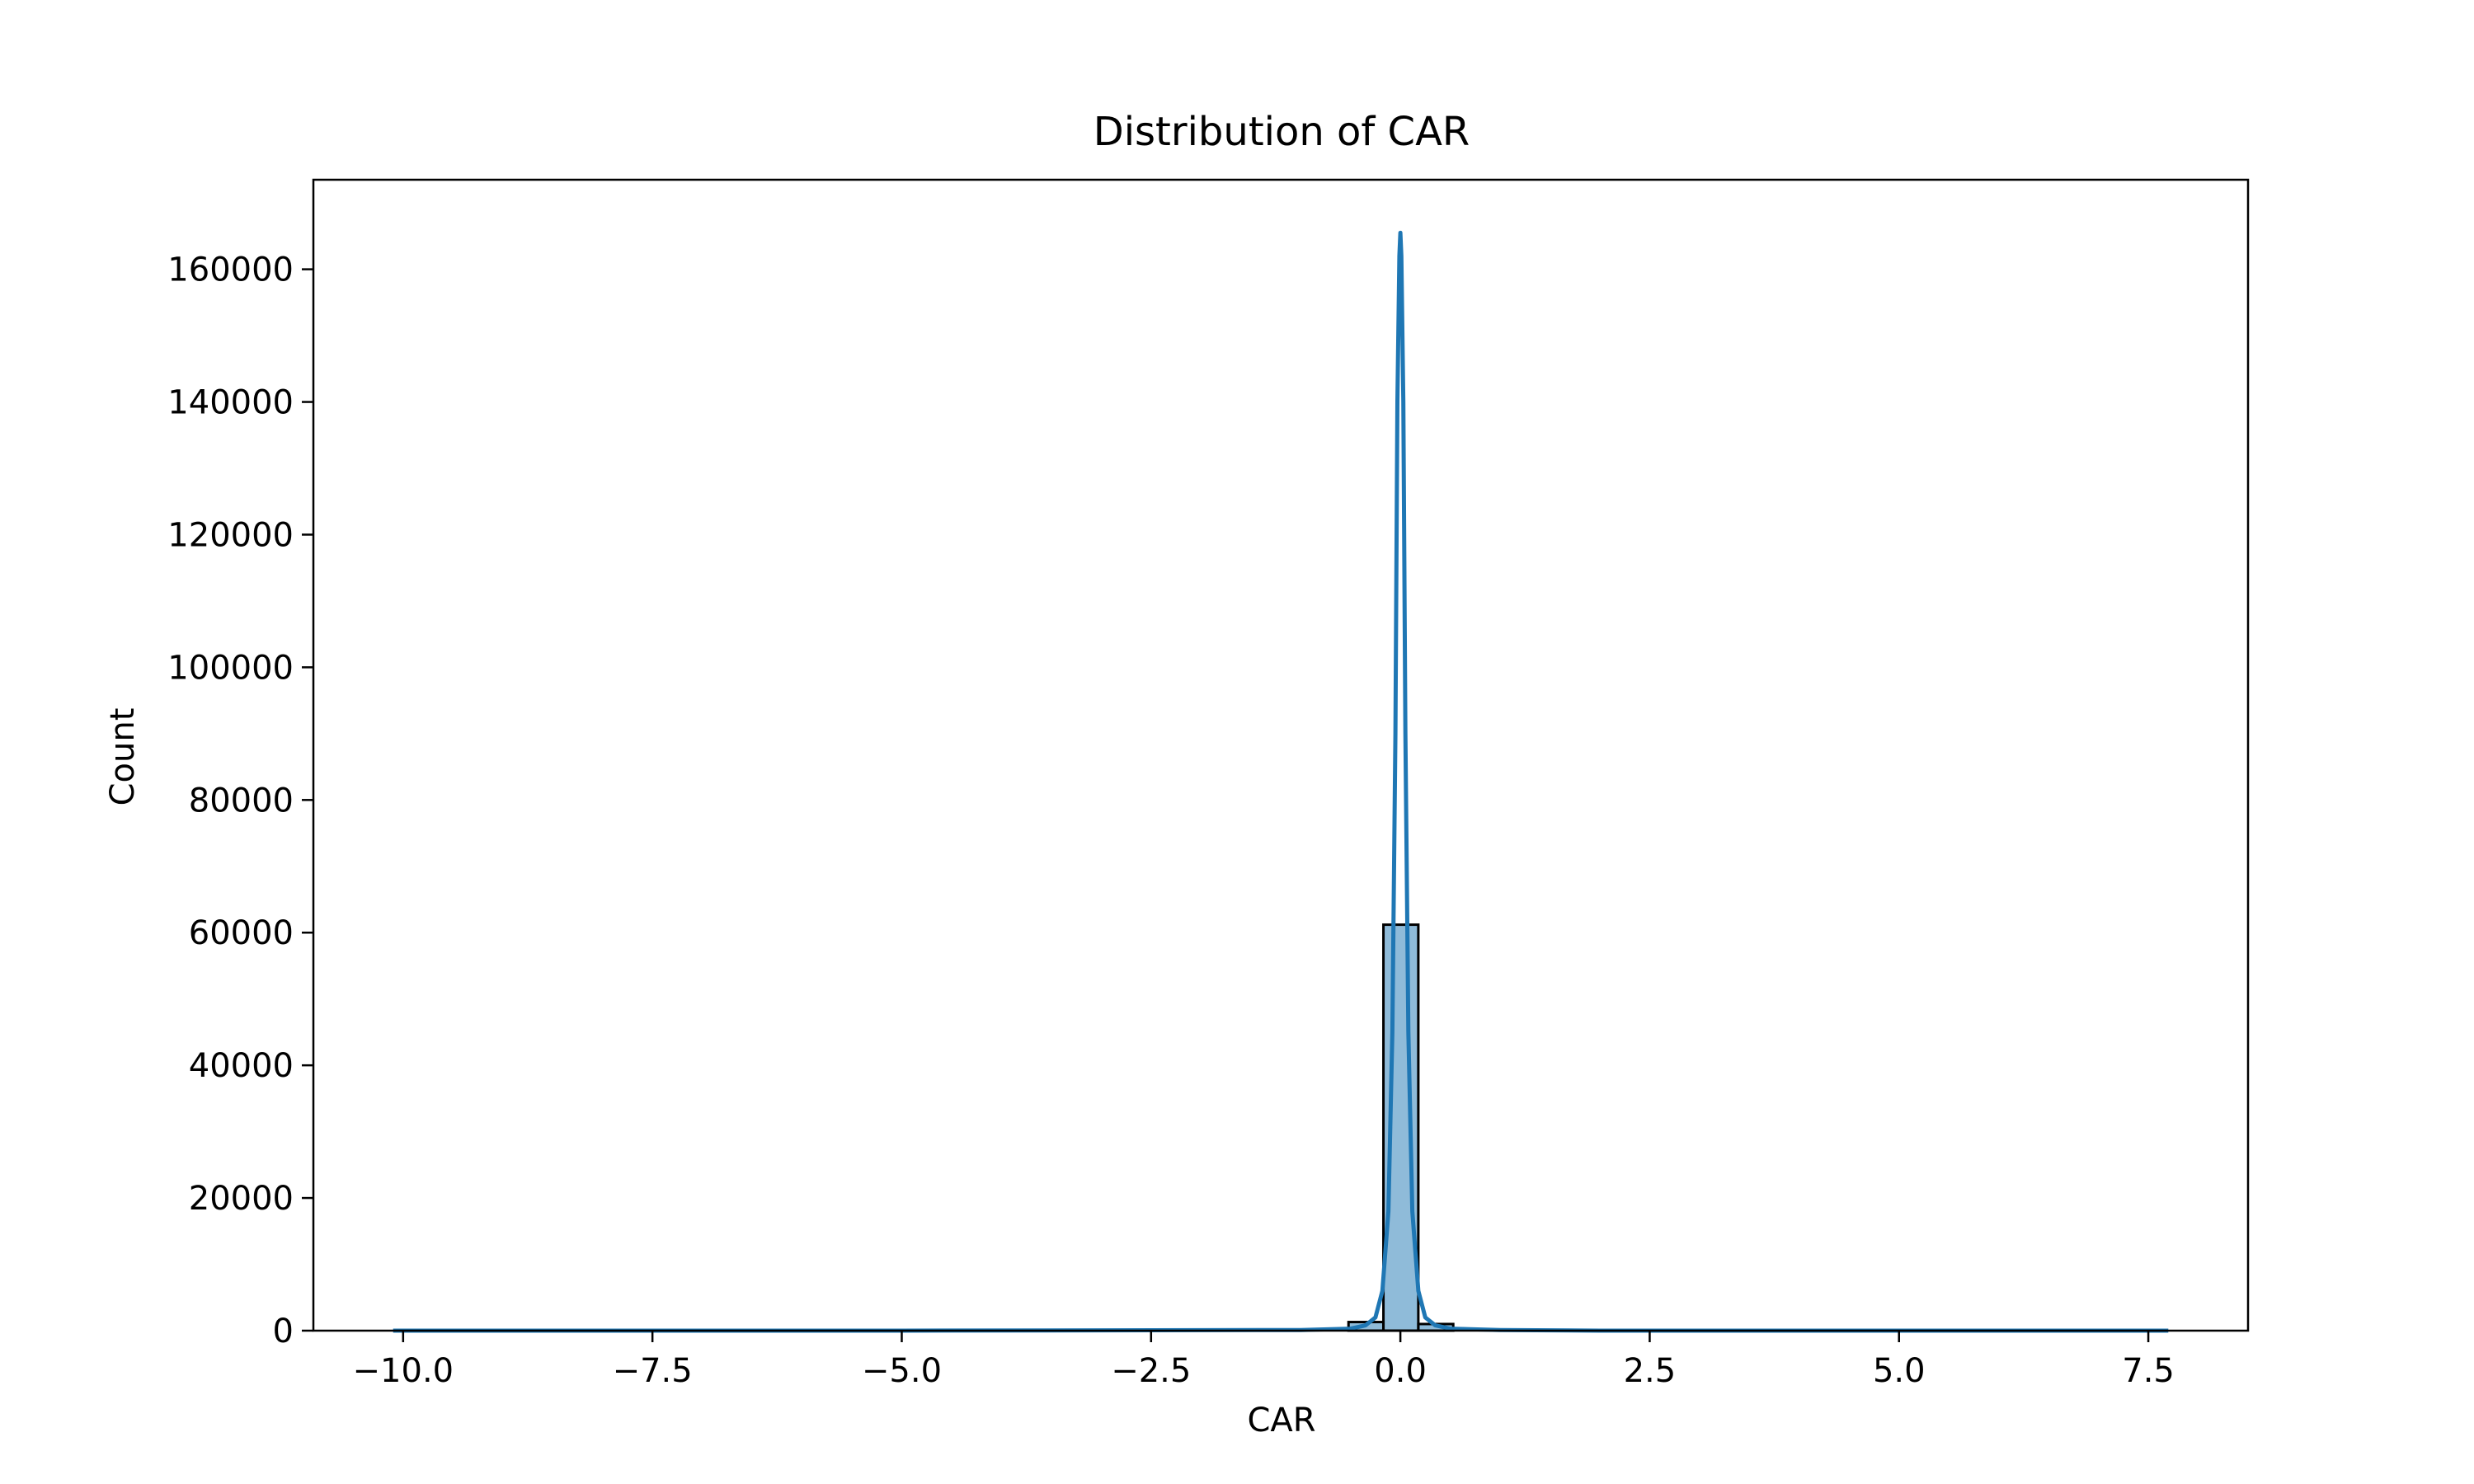 The image size is (2474, 1484). Describe the element at coordinates (2148, 1371) in the screenshot. I see `x-tick-label: 7.5` at that location.